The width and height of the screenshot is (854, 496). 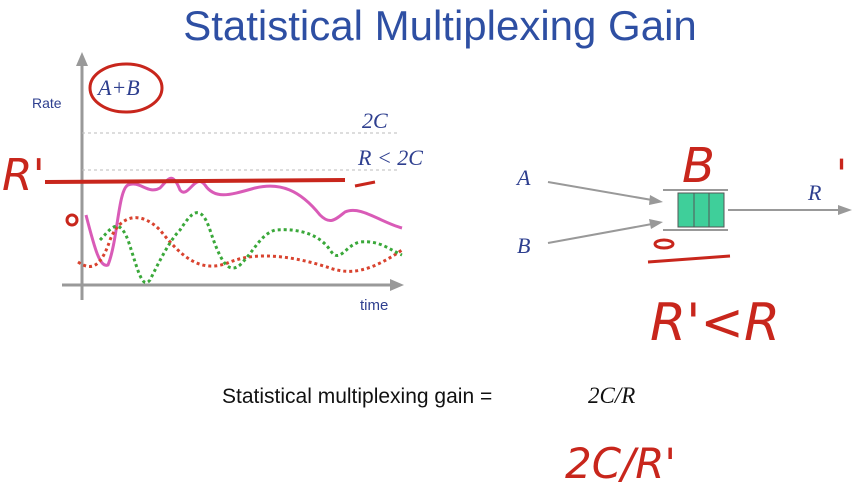 I want to click on buffer, so click(x=701, y=210).